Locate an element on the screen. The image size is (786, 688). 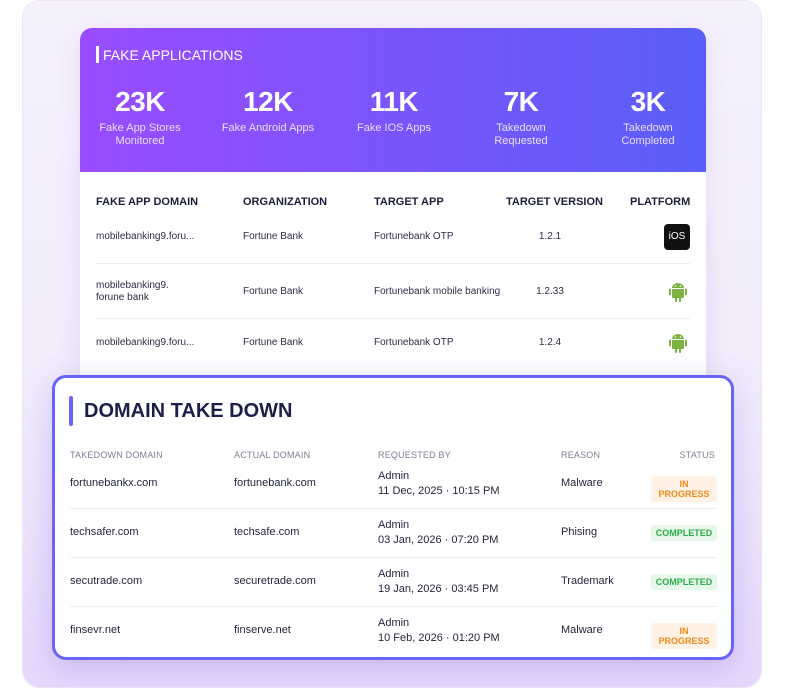
stat: 12K Fake Android Apps is located at coordinates (268, 110).